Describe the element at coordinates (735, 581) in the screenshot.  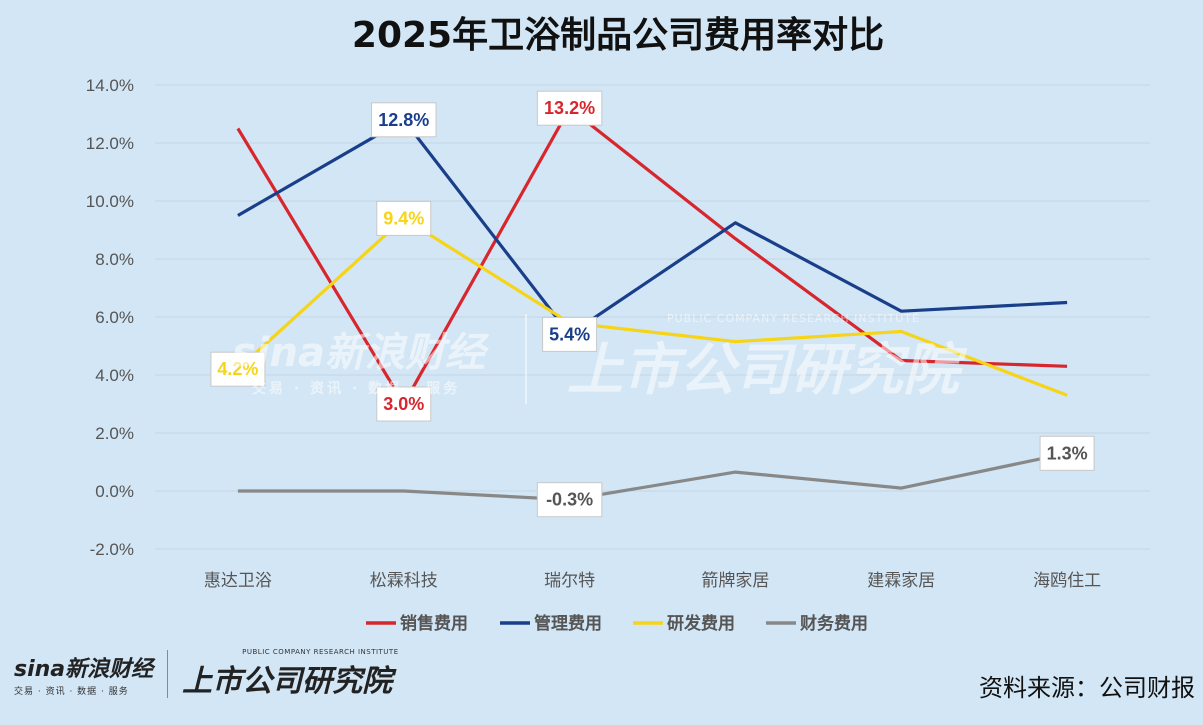
I see `x-category-label: 箭牌家居` at that location.